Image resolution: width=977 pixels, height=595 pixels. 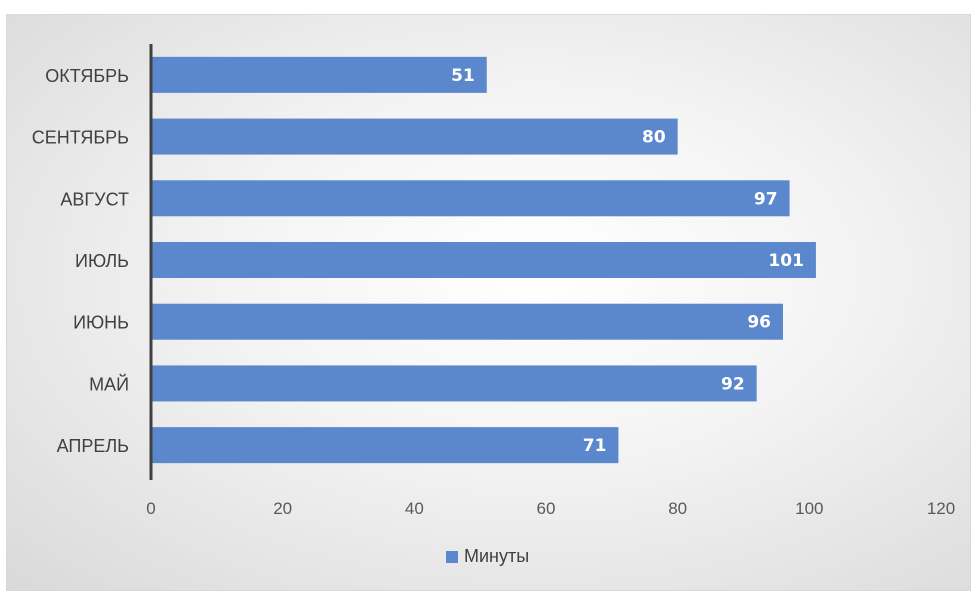 I want to click on data-label: 92, so click(x=733, y=384).